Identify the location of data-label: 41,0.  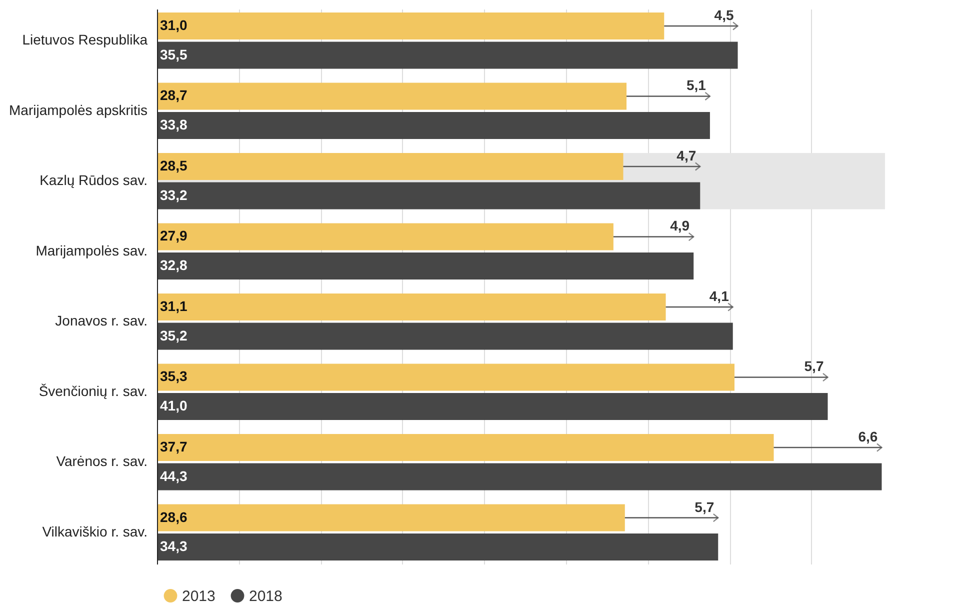
(174, 406).